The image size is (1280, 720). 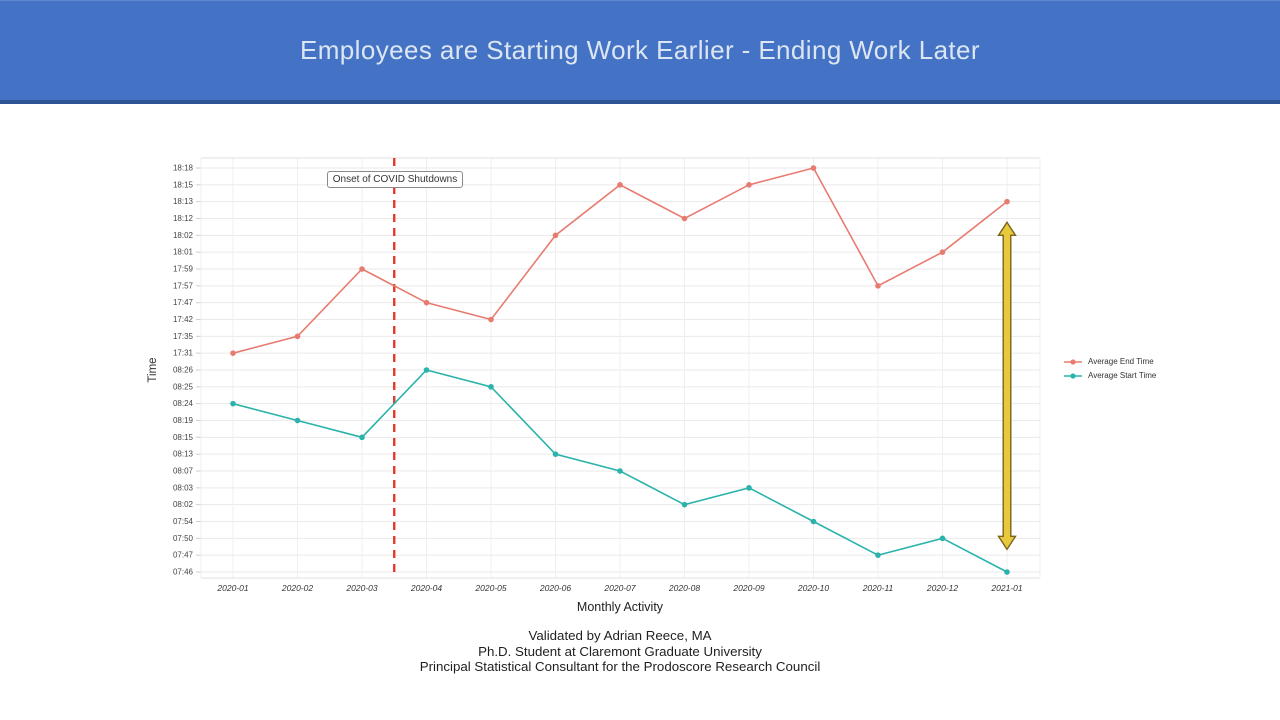 I want to click on y-tick-label: 08:03, so click(x=183, y=487).